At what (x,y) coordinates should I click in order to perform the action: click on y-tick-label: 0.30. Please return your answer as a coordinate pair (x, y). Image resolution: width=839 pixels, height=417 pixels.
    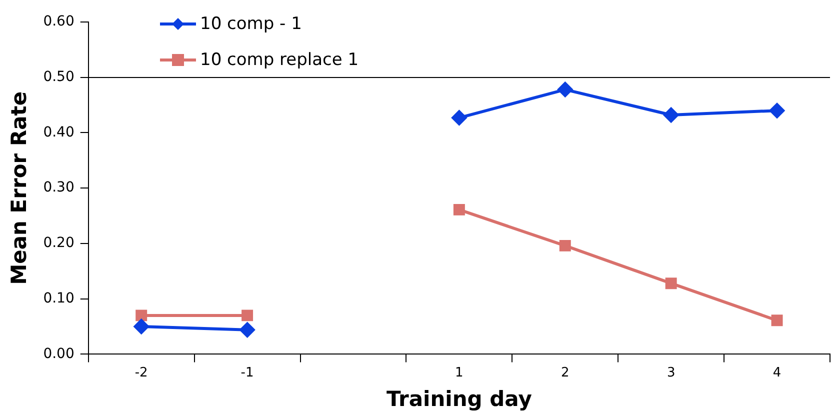
    Looking at the image, I should click on (58, 188).